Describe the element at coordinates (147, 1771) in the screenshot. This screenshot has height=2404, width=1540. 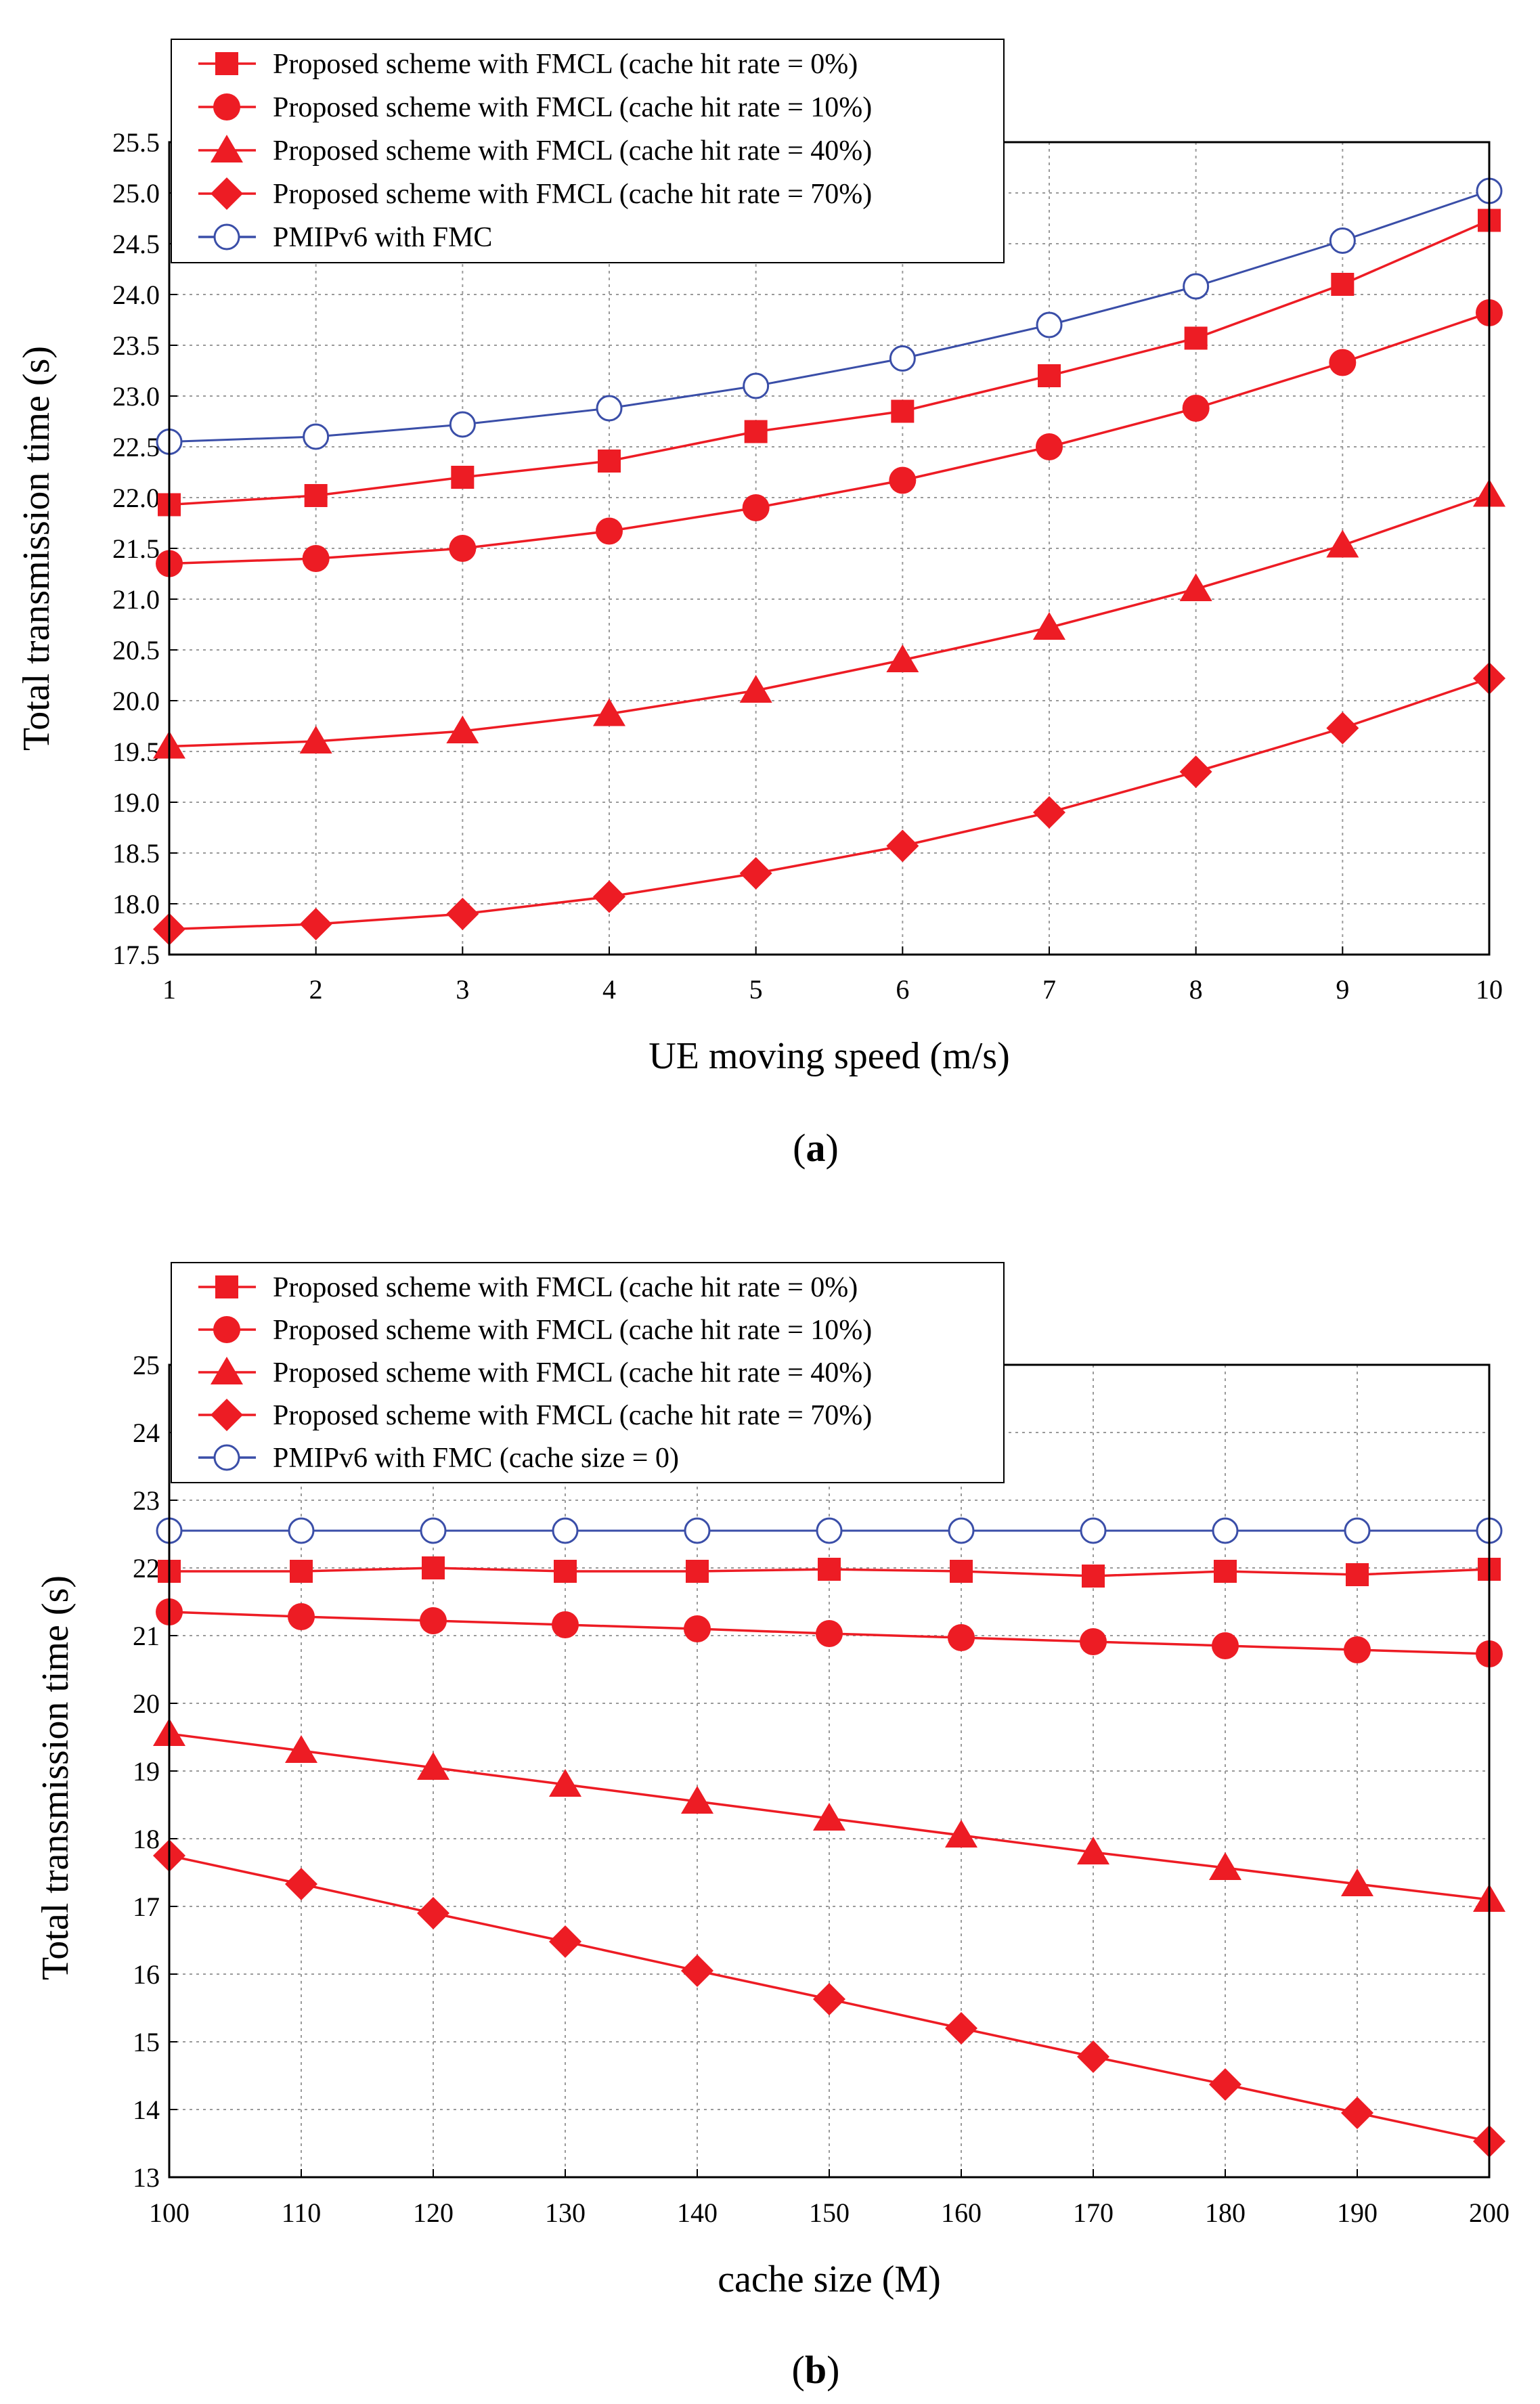
I see `y-tick-label: 19` at that location.